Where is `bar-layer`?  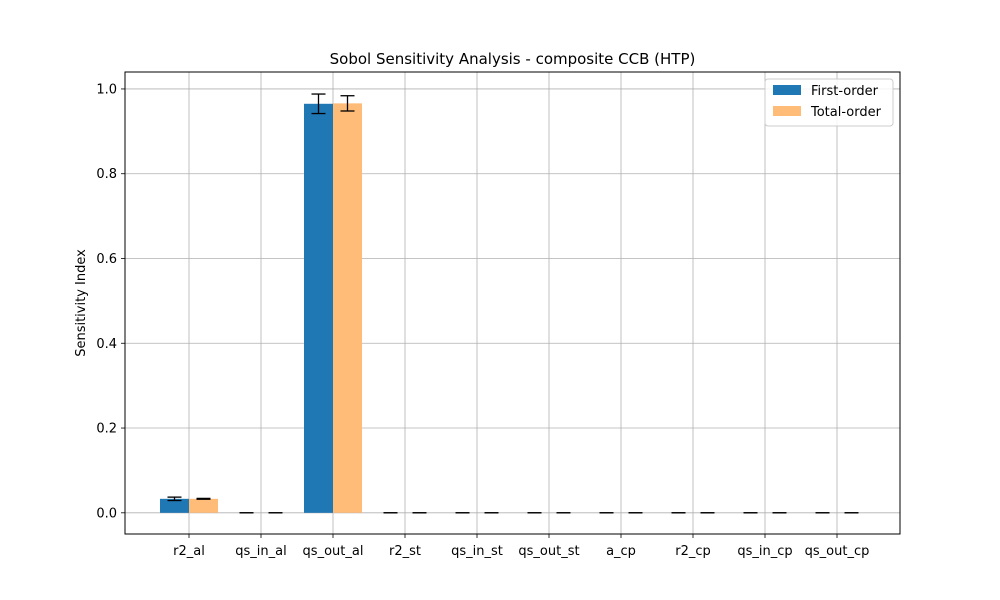
bar-layer is located at coordinates (261, 308).